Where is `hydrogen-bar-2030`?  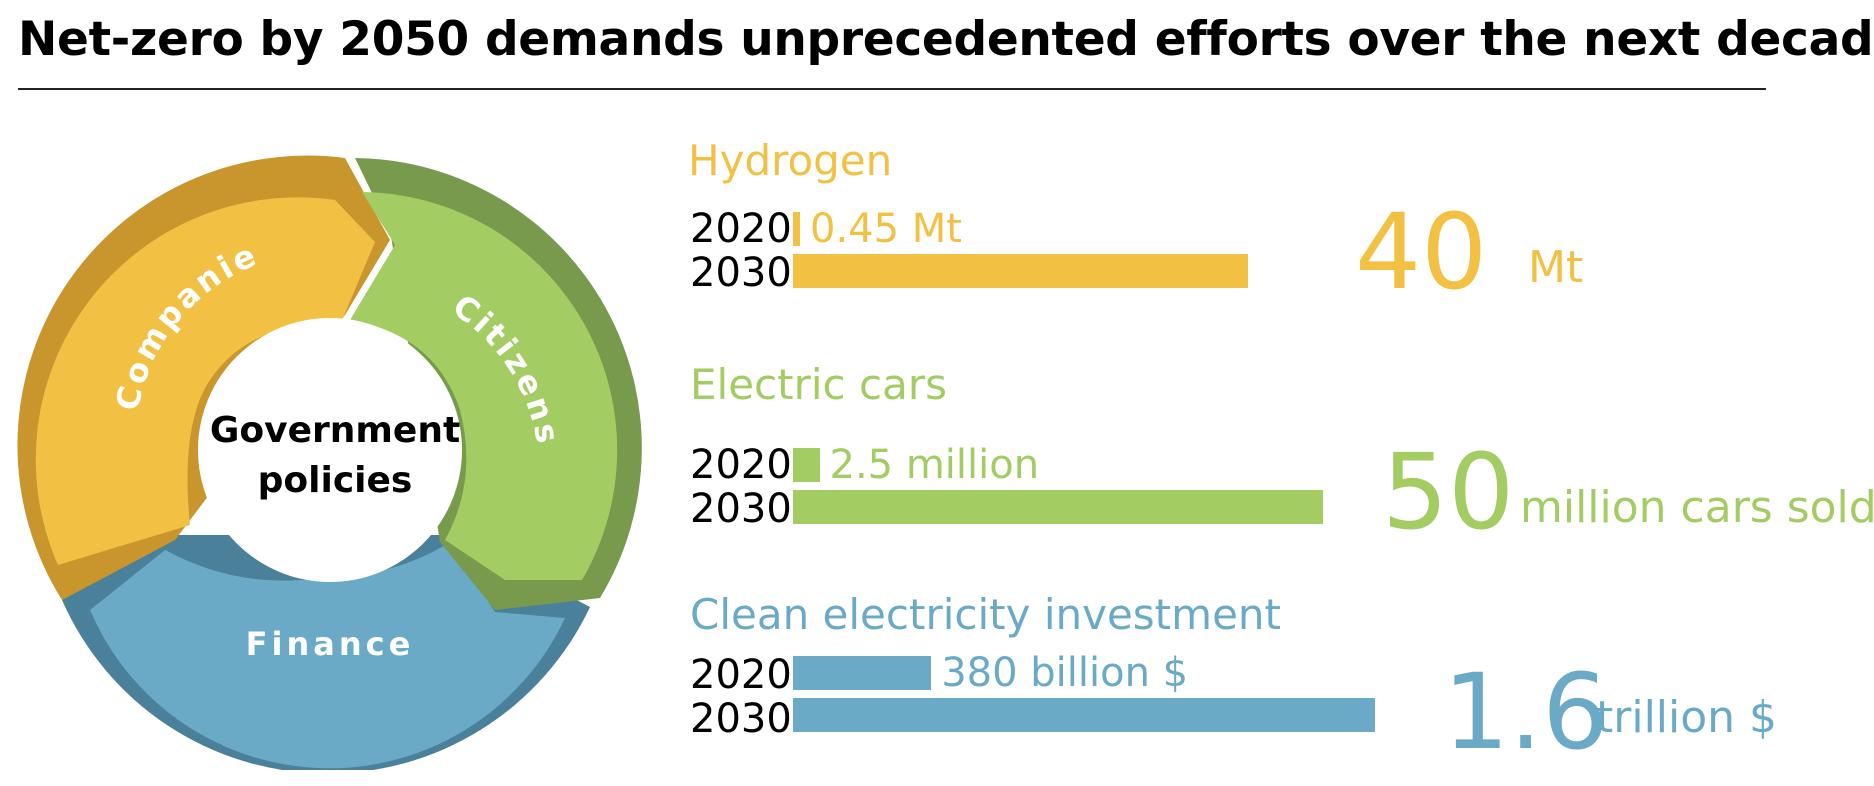 hydrogen-bar-2030 is located at coordinates (1020, 271).